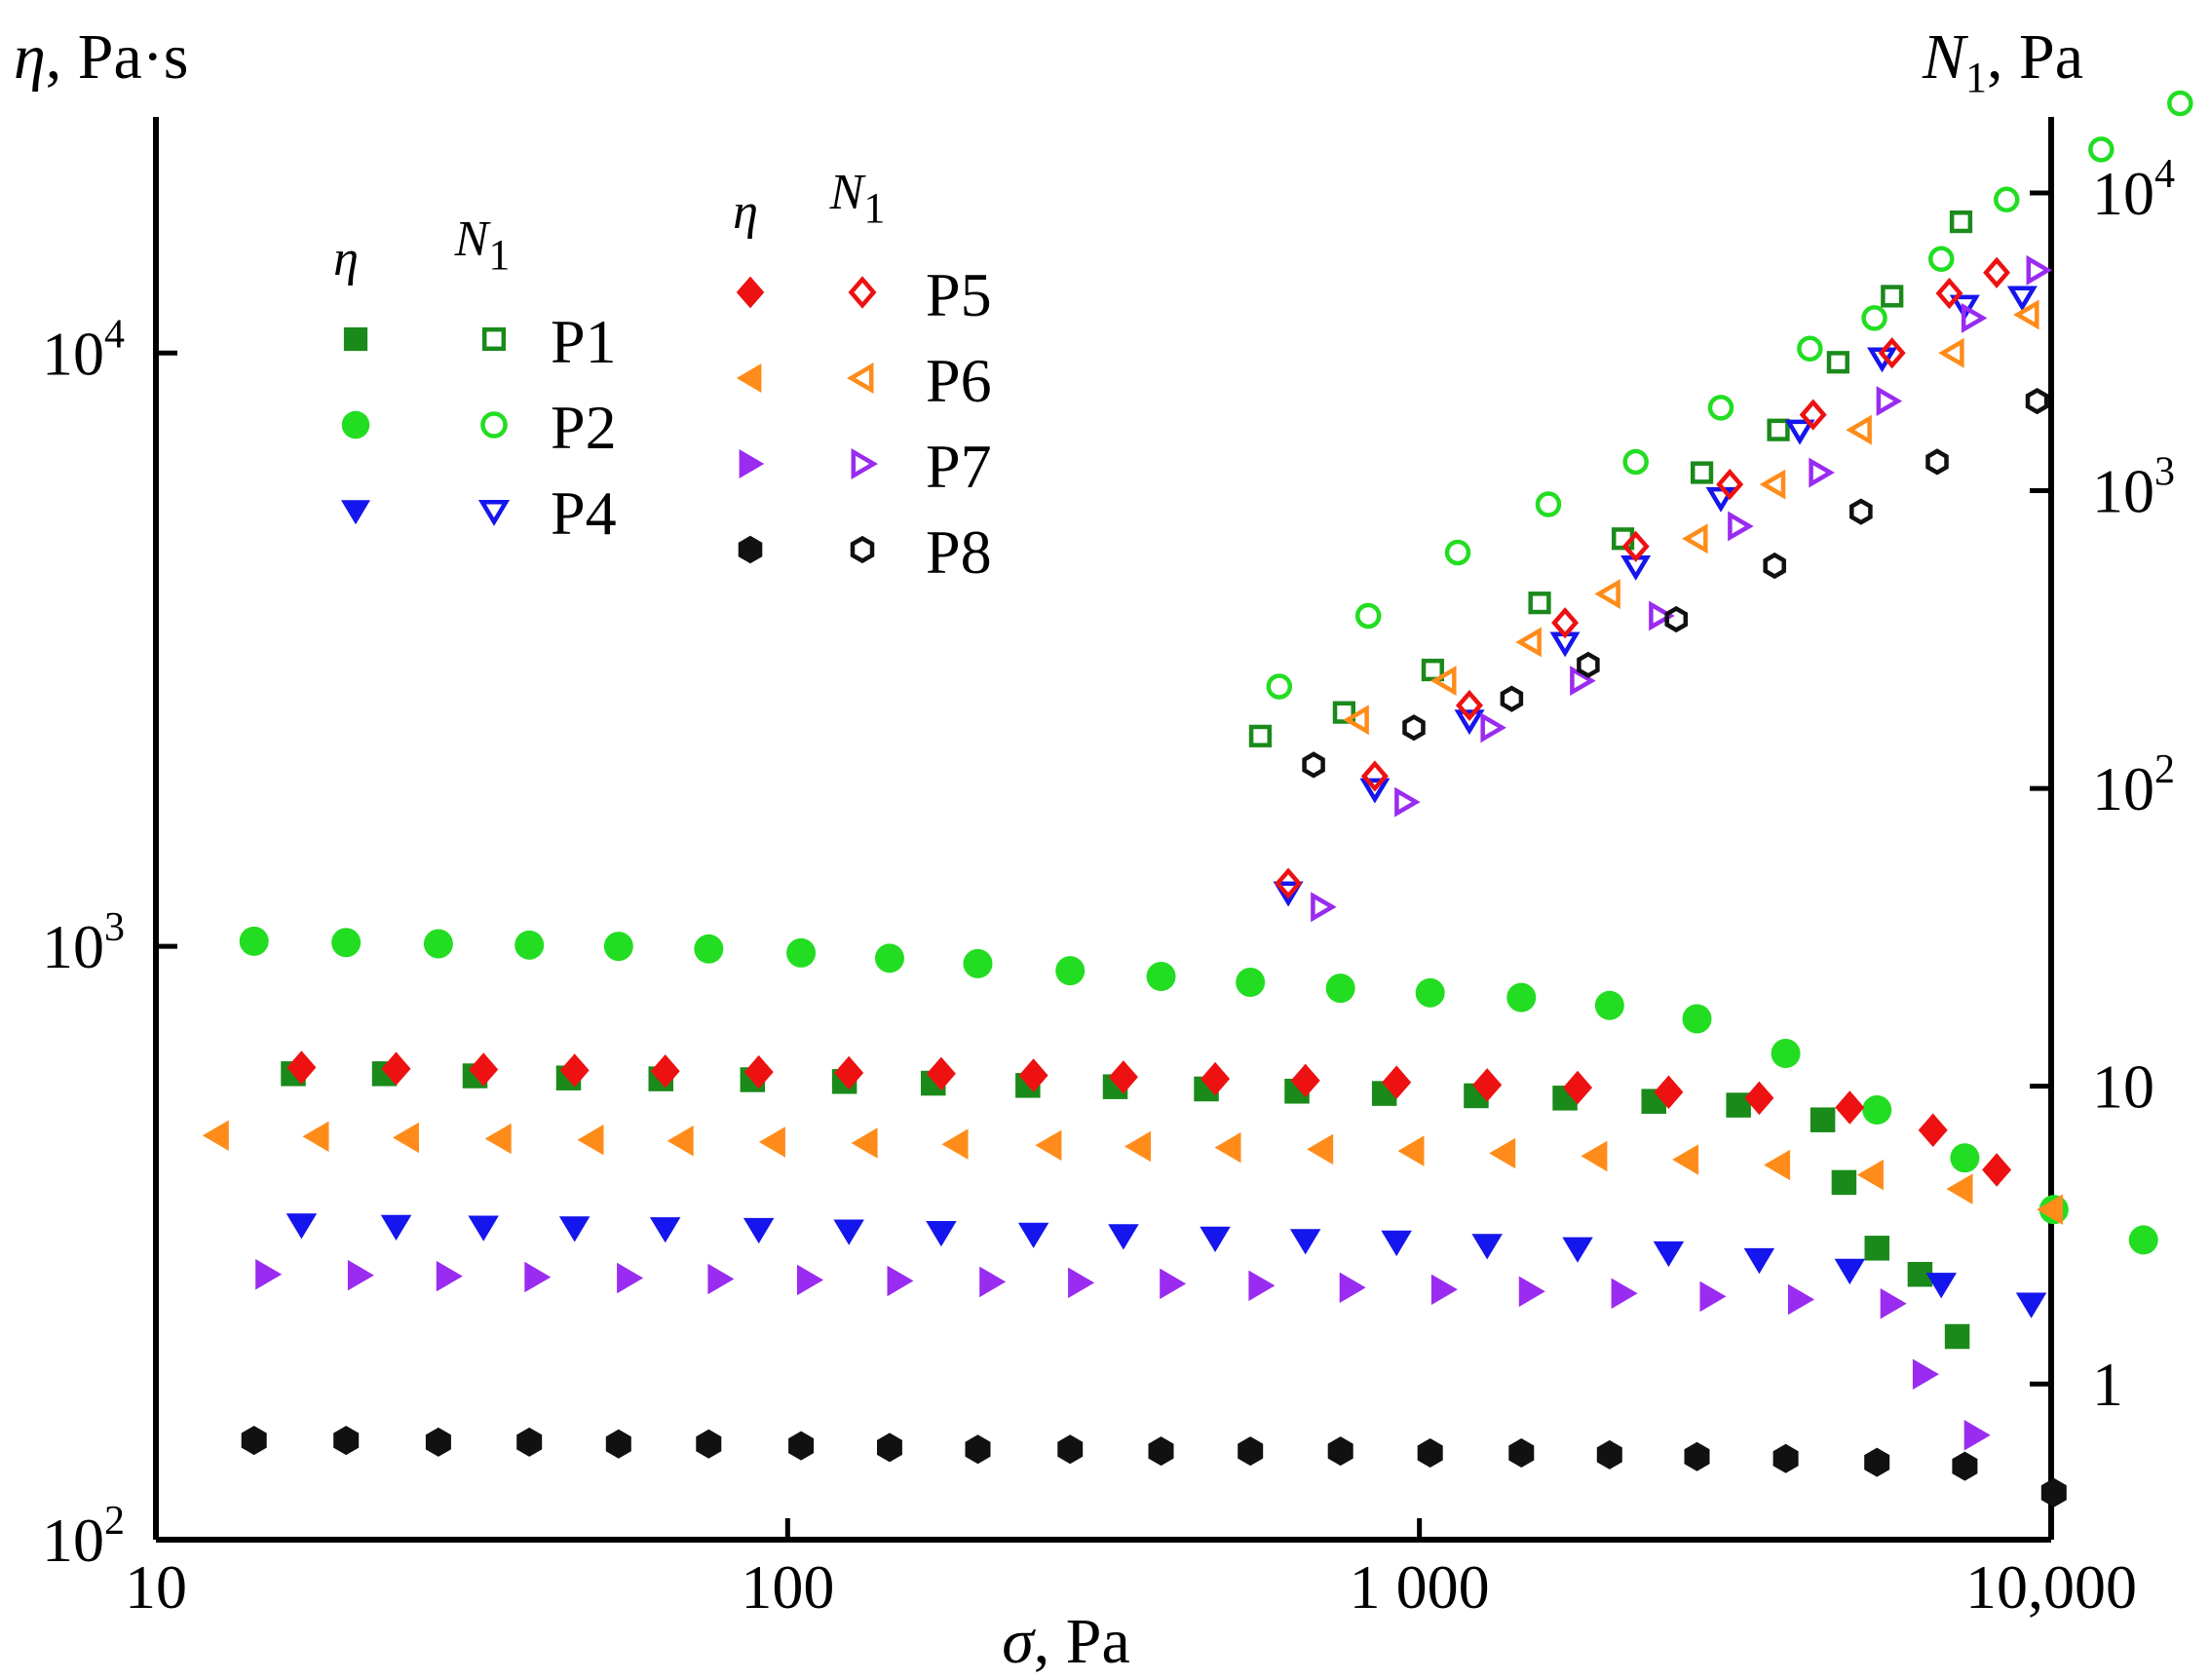 This screenshot has width=2210, height=1680. What do you see at coordinates (2107, 1384) in the screenshot?
I see `y-right-tick-label: 1` at bounding box center [2107, 1384].